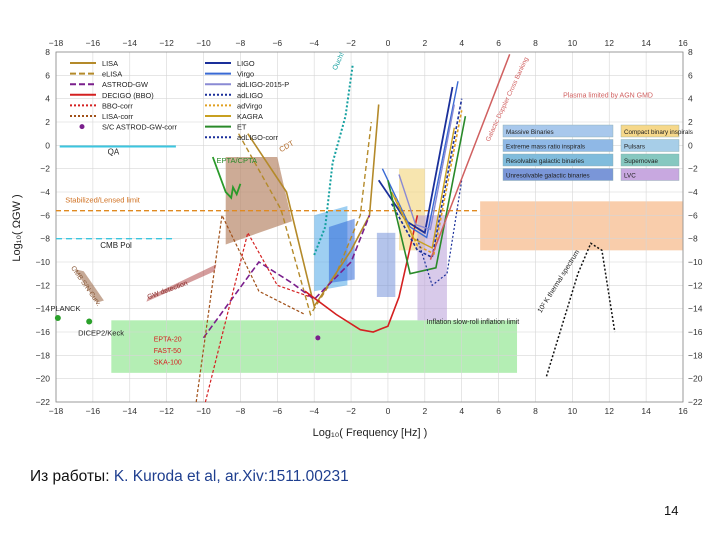 This screenshot has width=720, height=540. Describe the element at coordinates (166, 43) in the screenshot. I see `x-tick-label-top: −12` at that location.